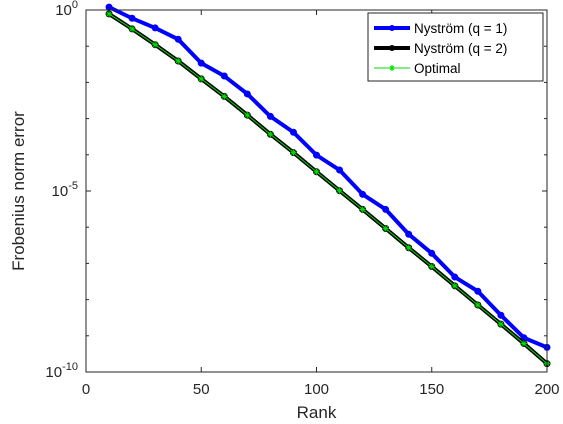 Image resolution: width=563 pixels, height=424 pixels. I want to click on x-tick-label: 200, so click(546, 389).